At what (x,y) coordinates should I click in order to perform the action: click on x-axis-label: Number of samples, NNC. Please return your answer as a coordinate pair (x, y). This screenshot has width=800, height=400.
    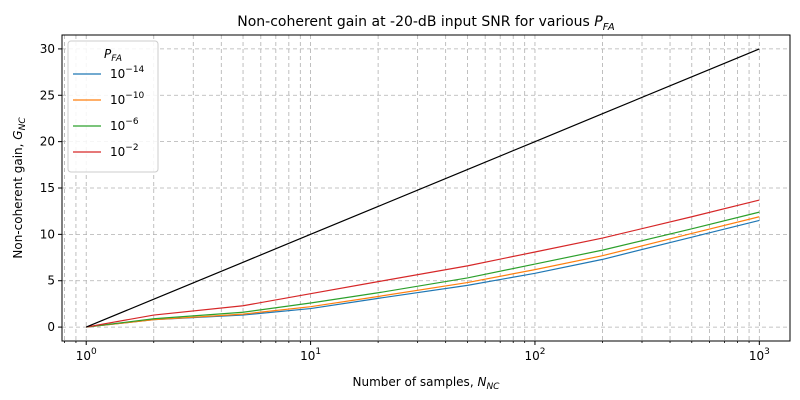
    Looking at the image, I should click on (427, 383).